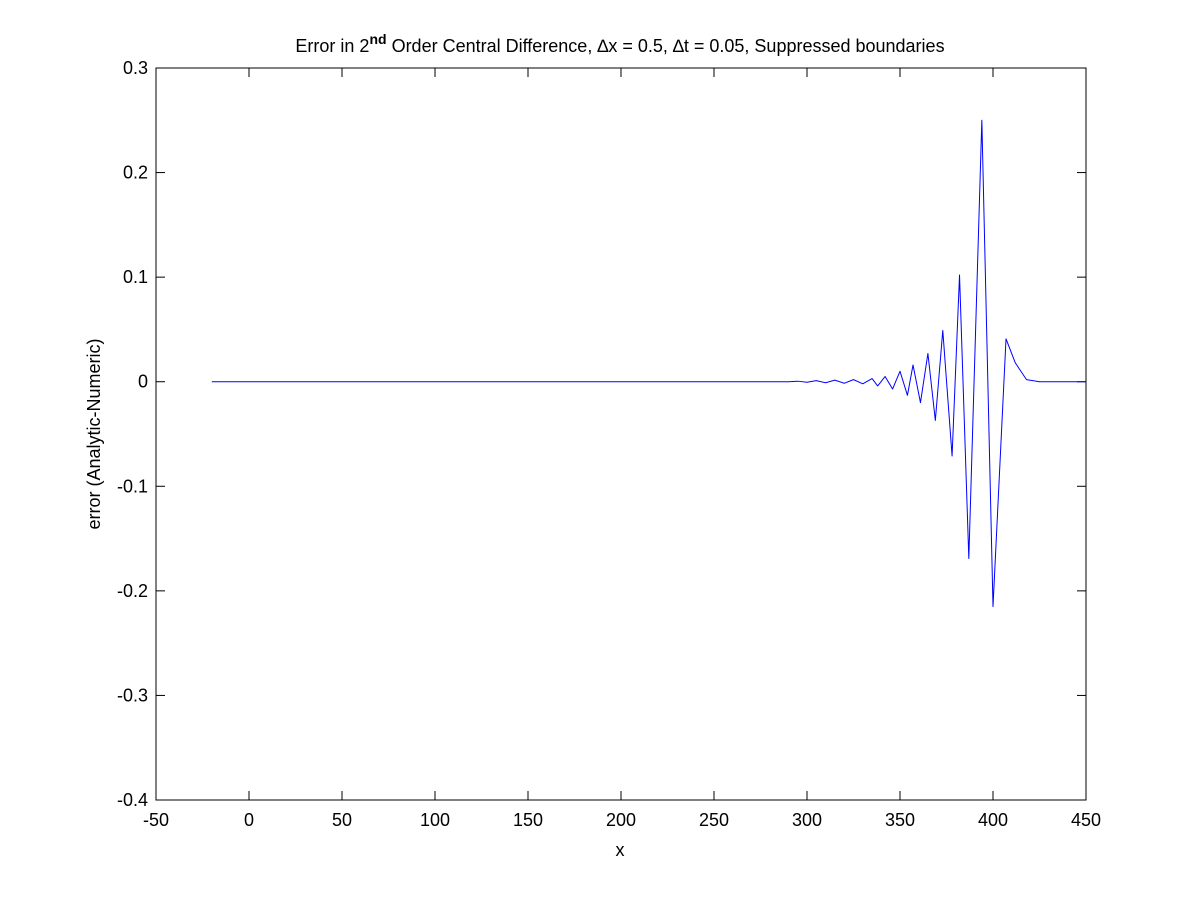 The image size is (1200, 900). I want to click on x-tick-label: 200, so click(621, 820).